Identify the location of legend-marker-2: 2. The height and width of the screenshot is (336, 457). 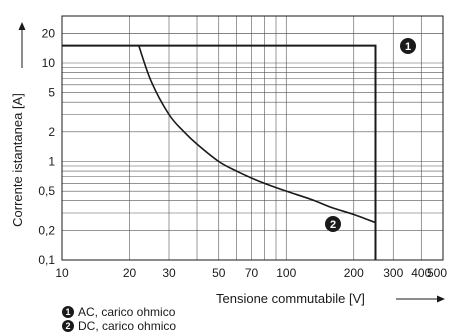
(68, 326).